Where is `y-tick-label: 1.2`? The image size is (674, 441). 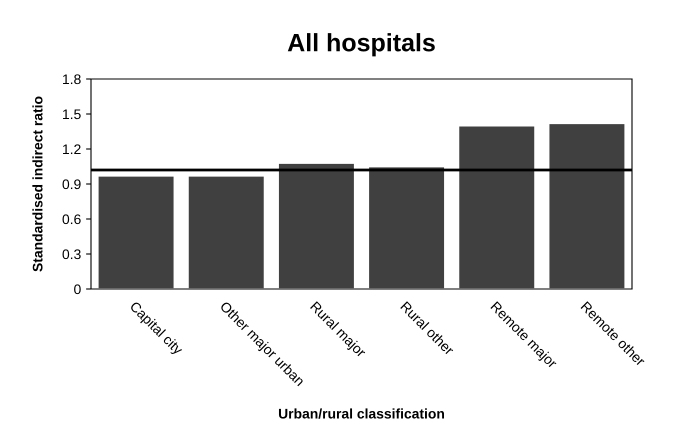
y-tick-label: 1.2 is located at coordinates (72, 149).